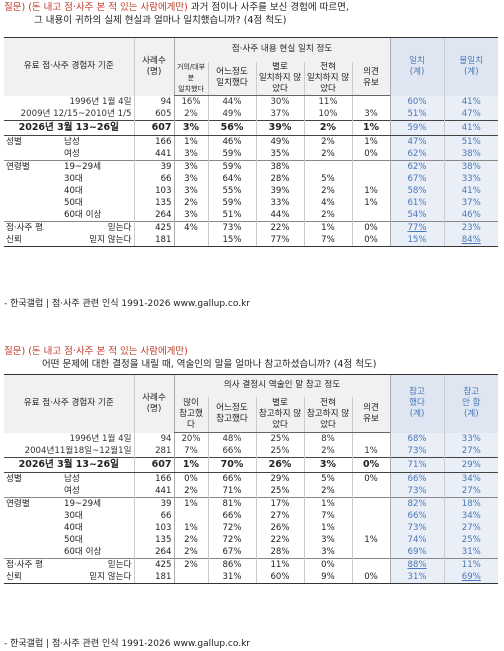 This screenshot has width=504, height=651. I want to click on table-row: 성별 남성 166 0% 66% 29% 5% 0% 66% 34%, so click(251, 478).